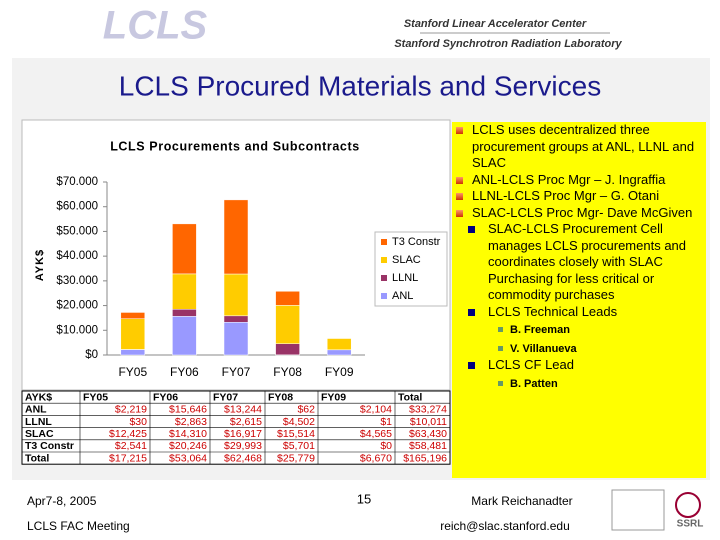 The width and height of the screenshot is (720, 540). Describe the element at coordinates (95, 397) in the screenshot. I see `table-header: FY05` at that location.